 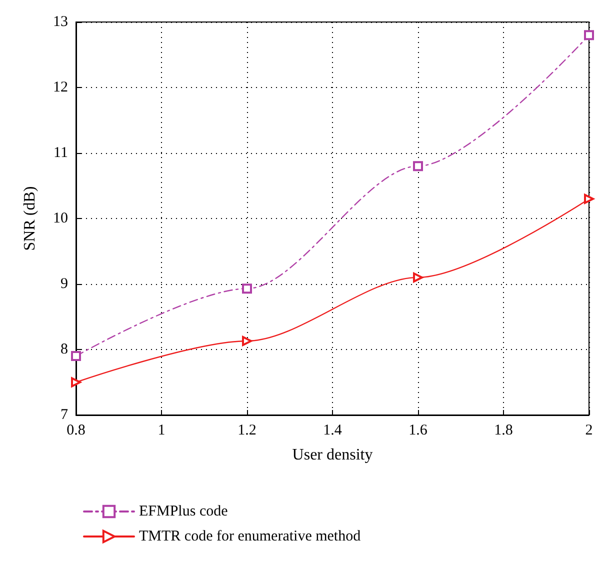 I want to click on x-tick-label: 1.8, so click(x=503, y=430).